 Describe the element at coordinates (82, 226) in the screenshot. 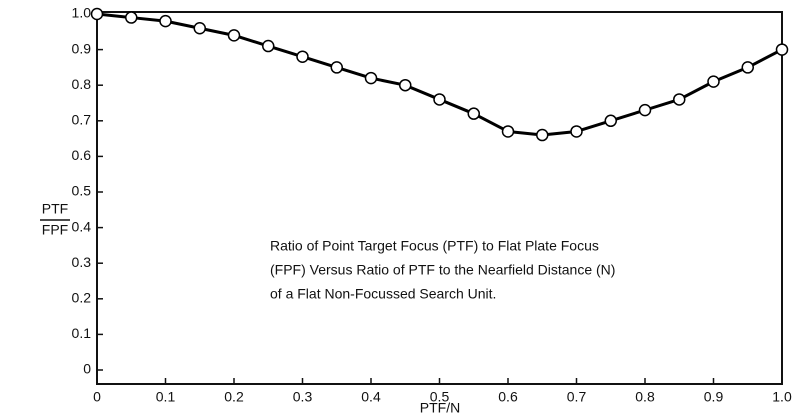

I see `y-tick-label: 0.4` at that location.